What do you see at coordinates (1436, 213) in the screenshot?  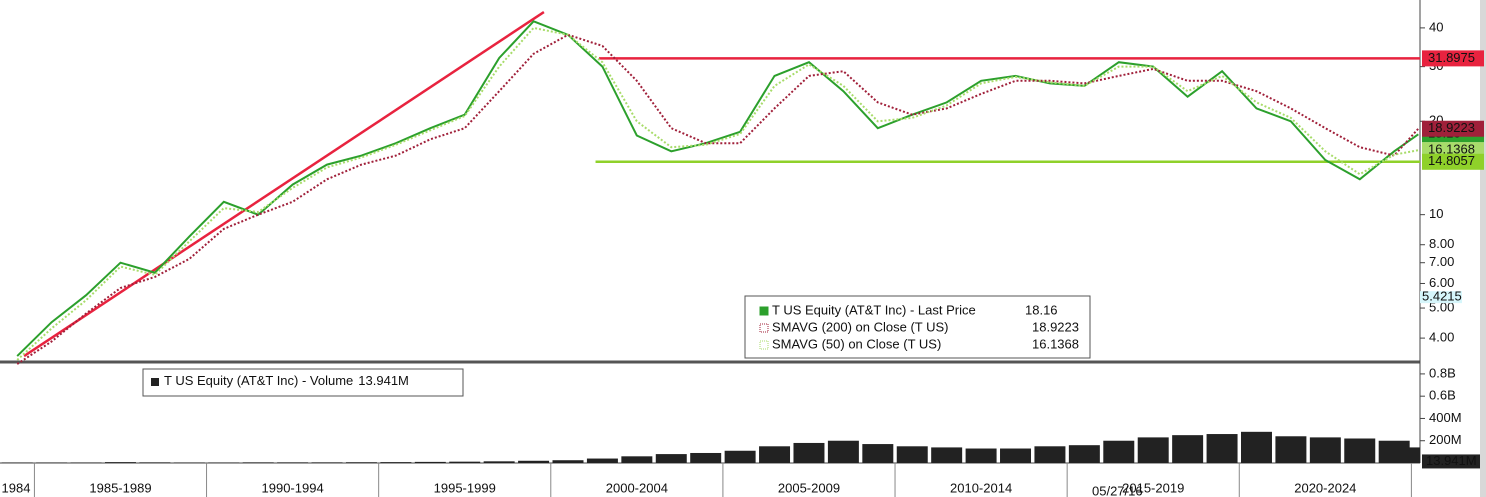 I see `y-tick-label: 10` at bounding box center [1436, 213].